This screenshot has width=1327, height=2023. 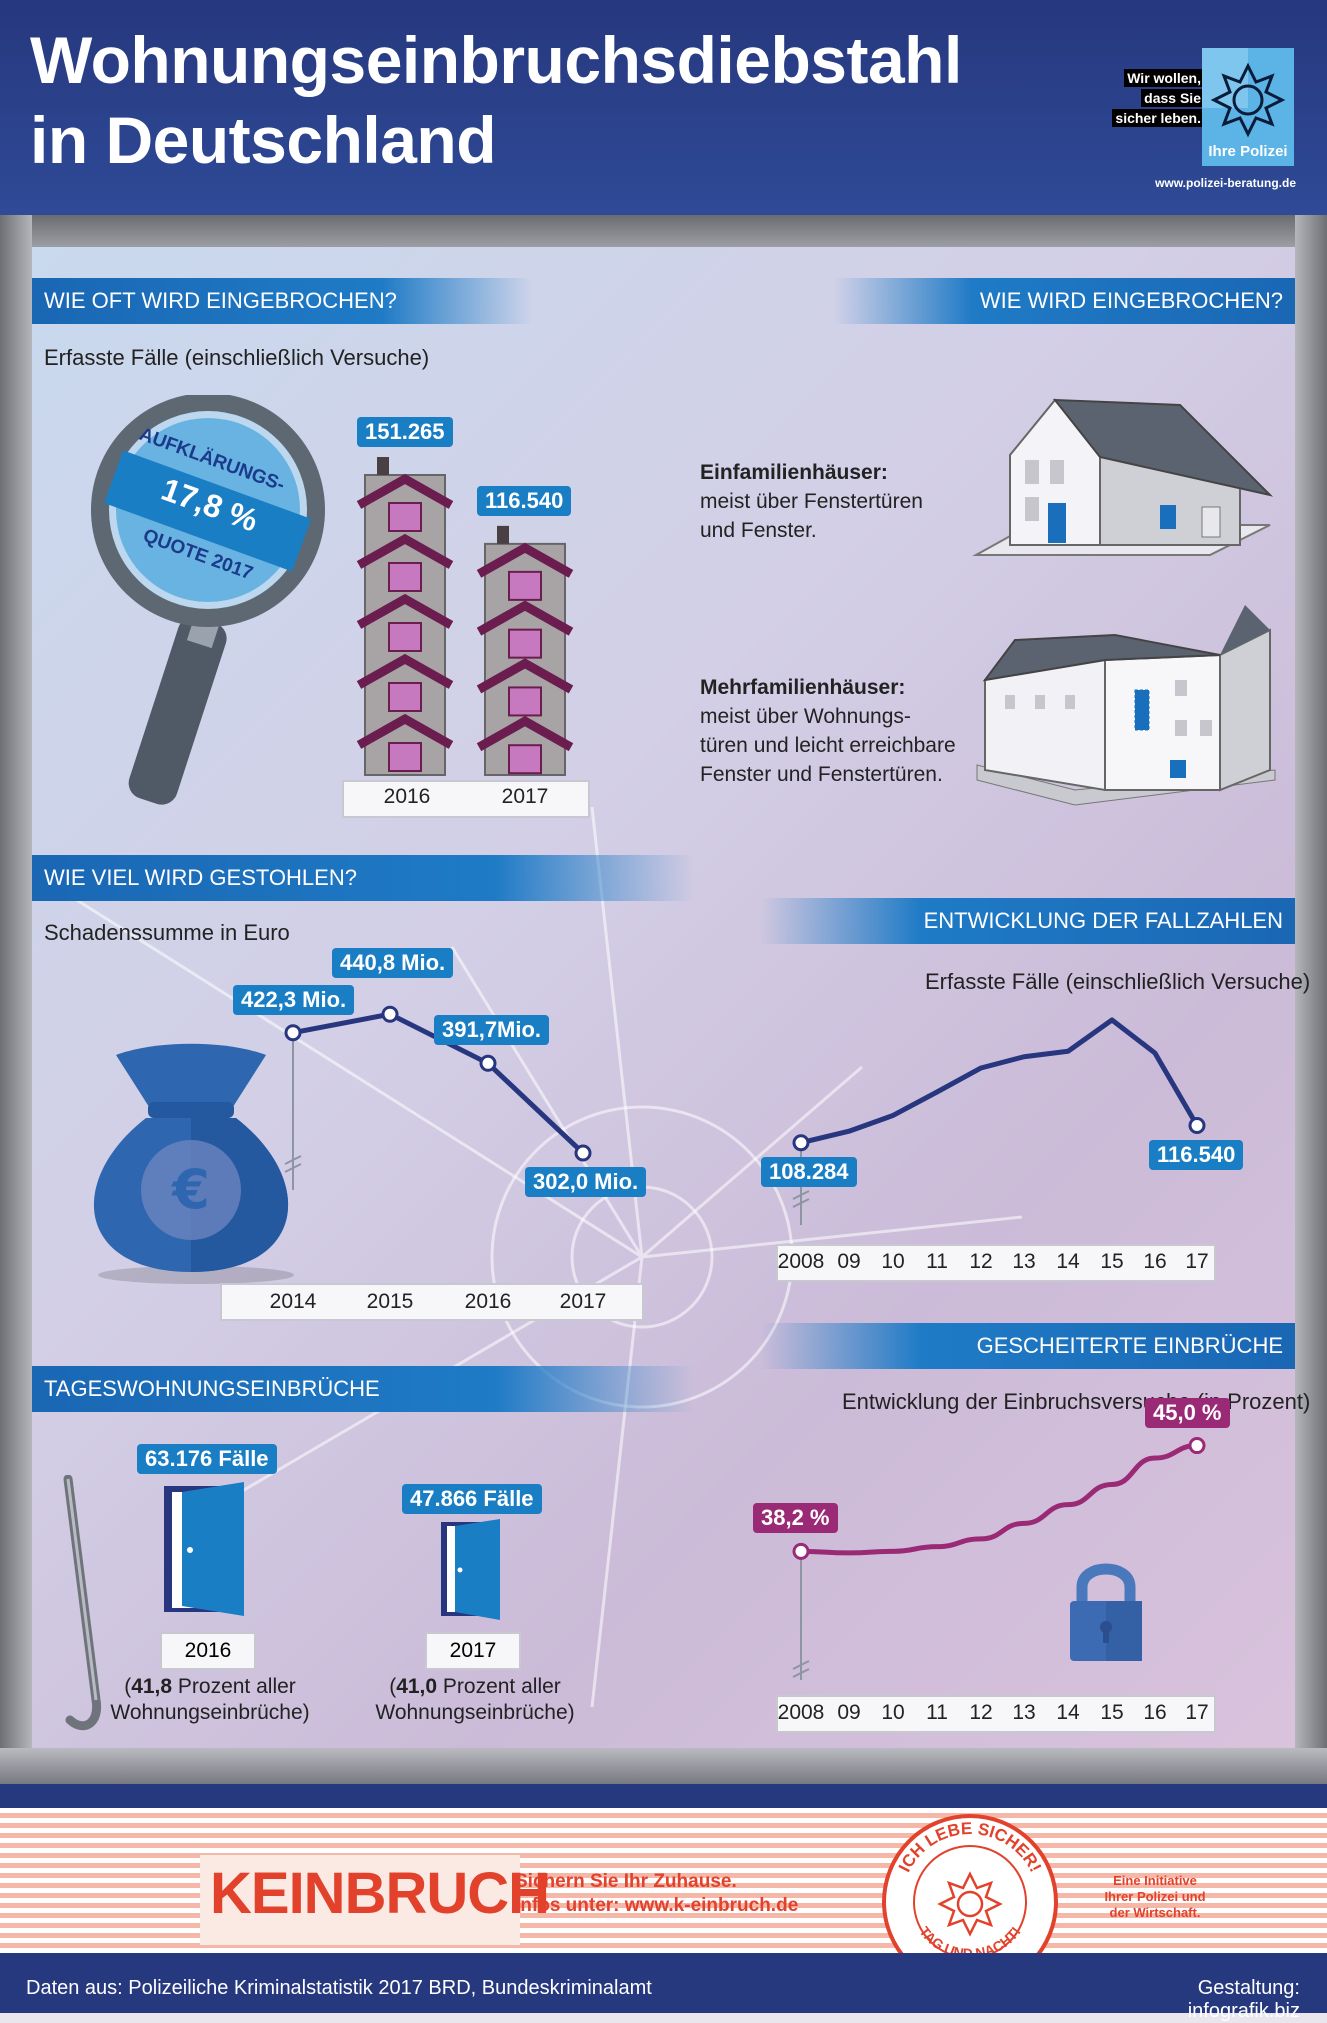 I want to click on initiative-line-3: der Wirtschaft., so click(x=1155, y=1912).